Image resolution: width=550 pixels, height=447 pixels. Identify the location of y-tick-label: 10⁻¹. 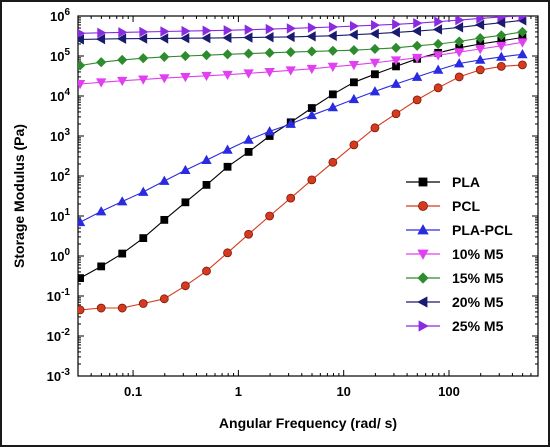
(59, 295).